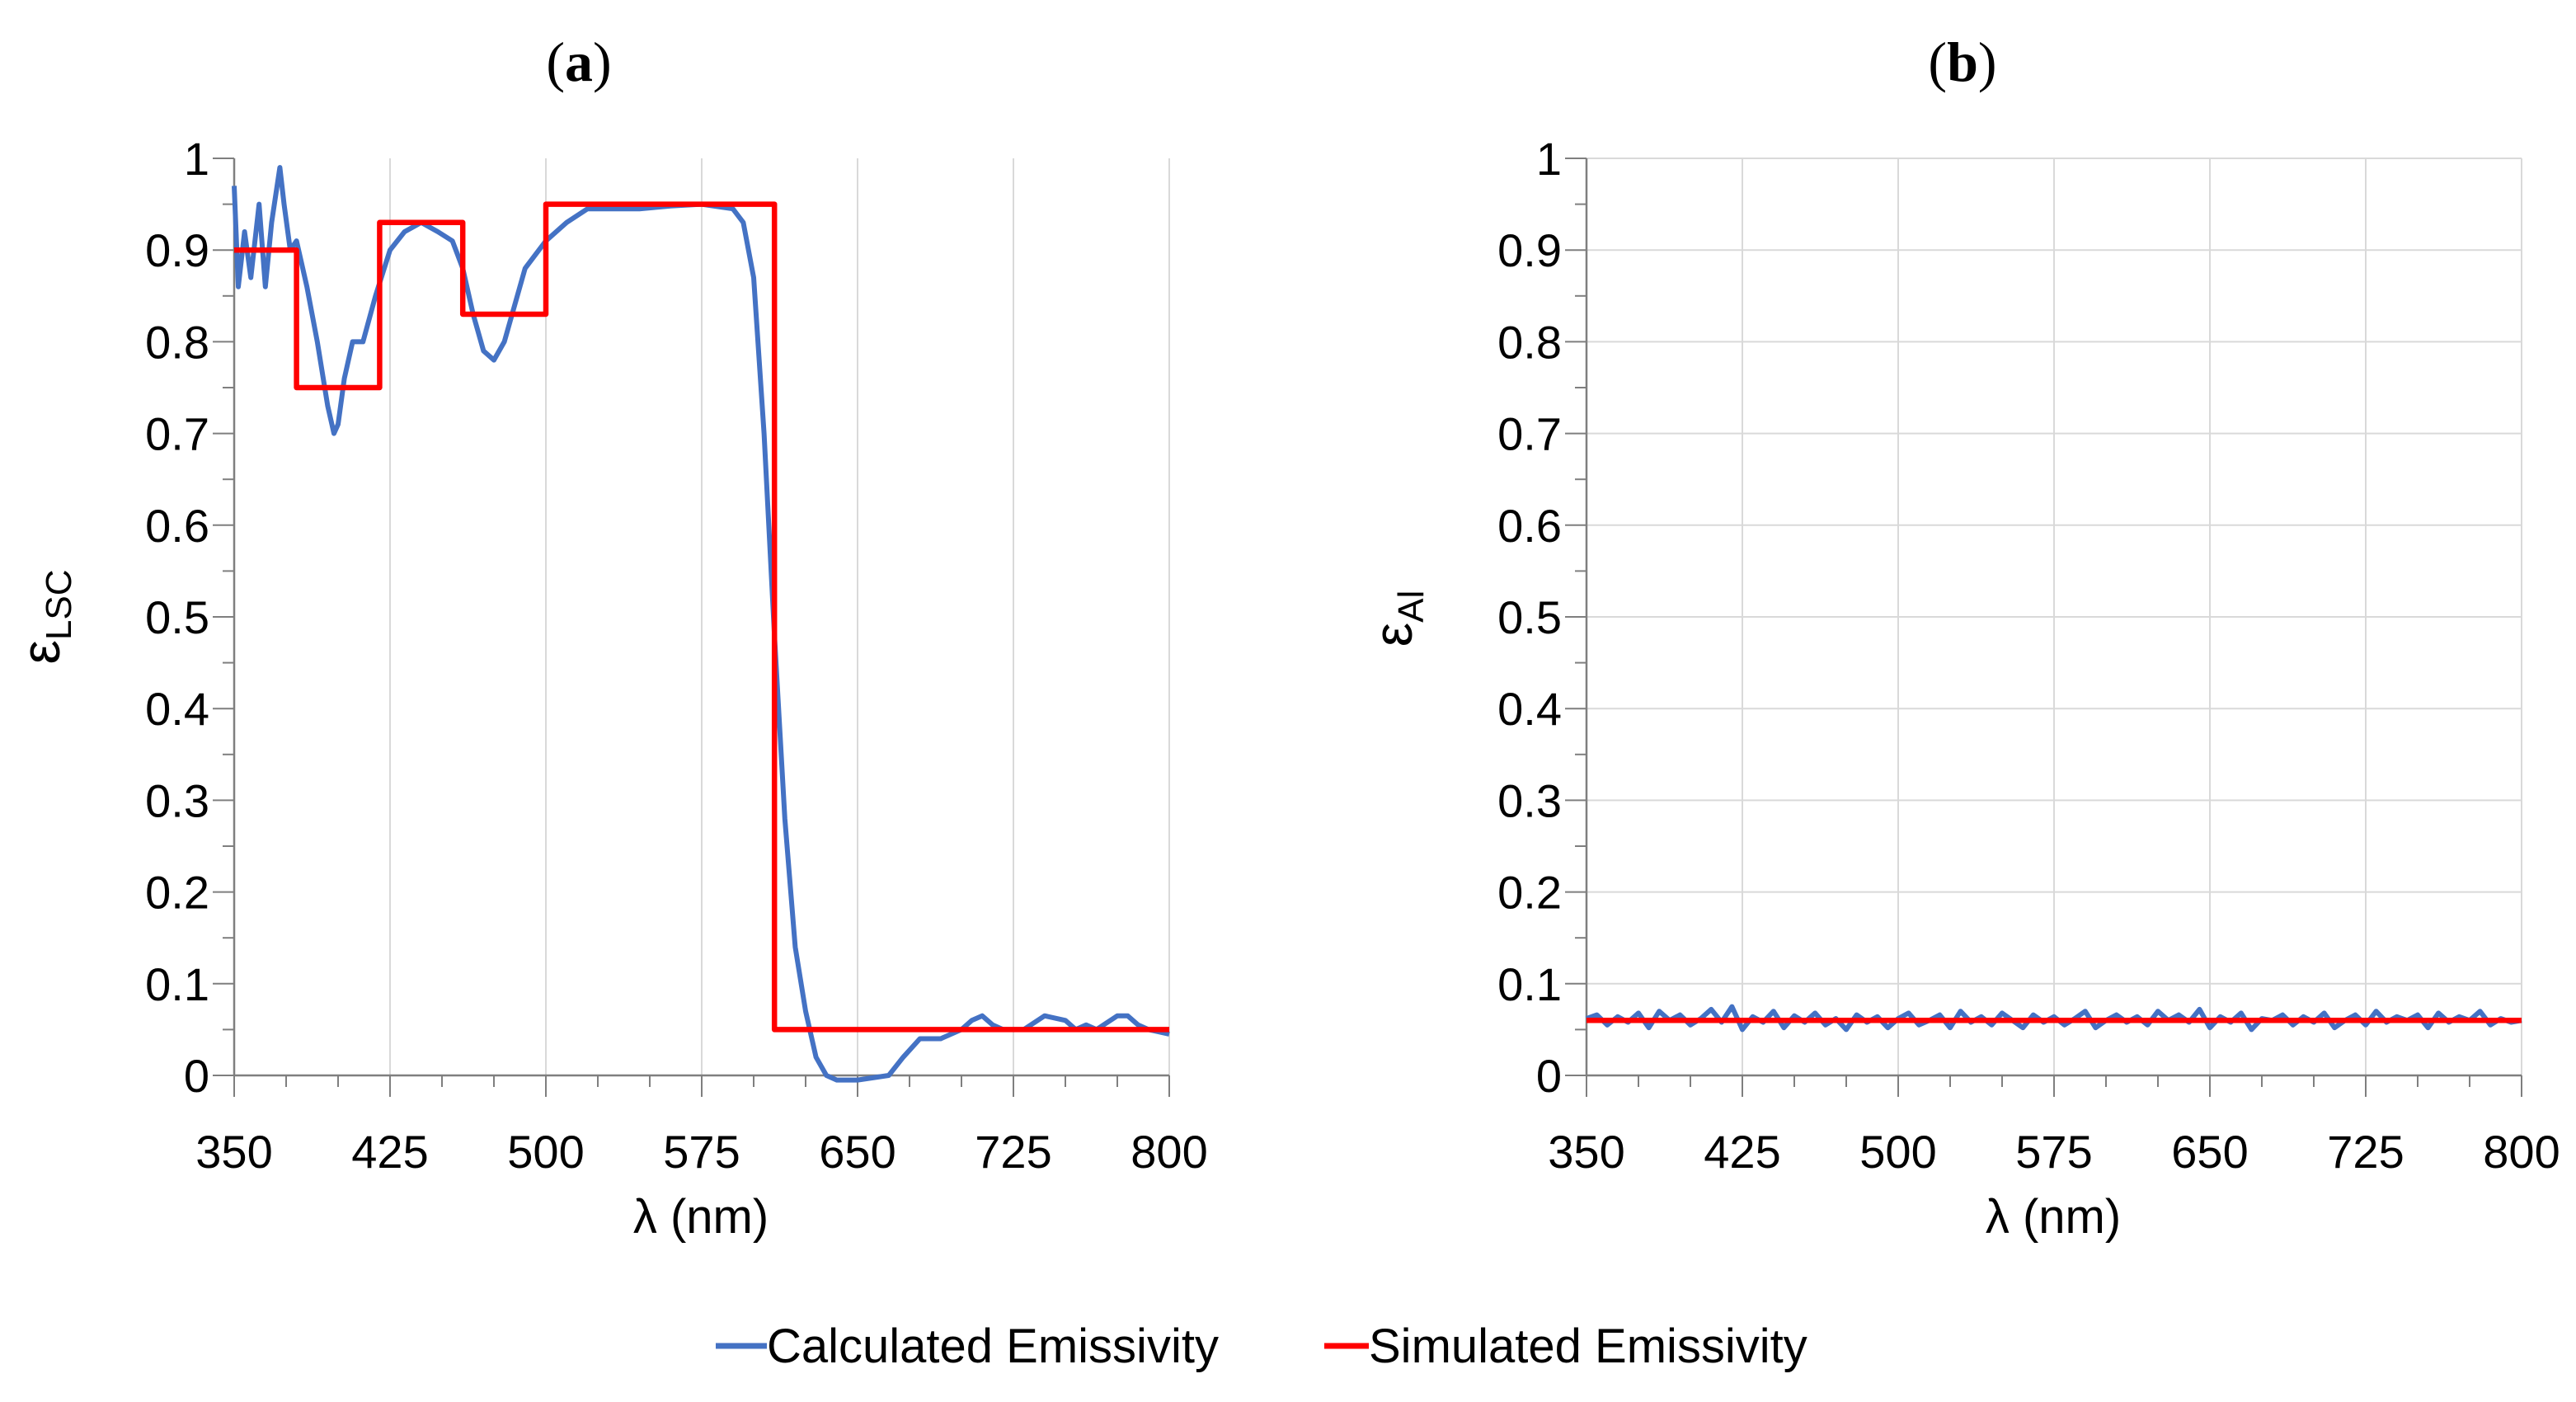  I want to click on panel-b-y-tick-label: 0.3, so click(1529, 800).